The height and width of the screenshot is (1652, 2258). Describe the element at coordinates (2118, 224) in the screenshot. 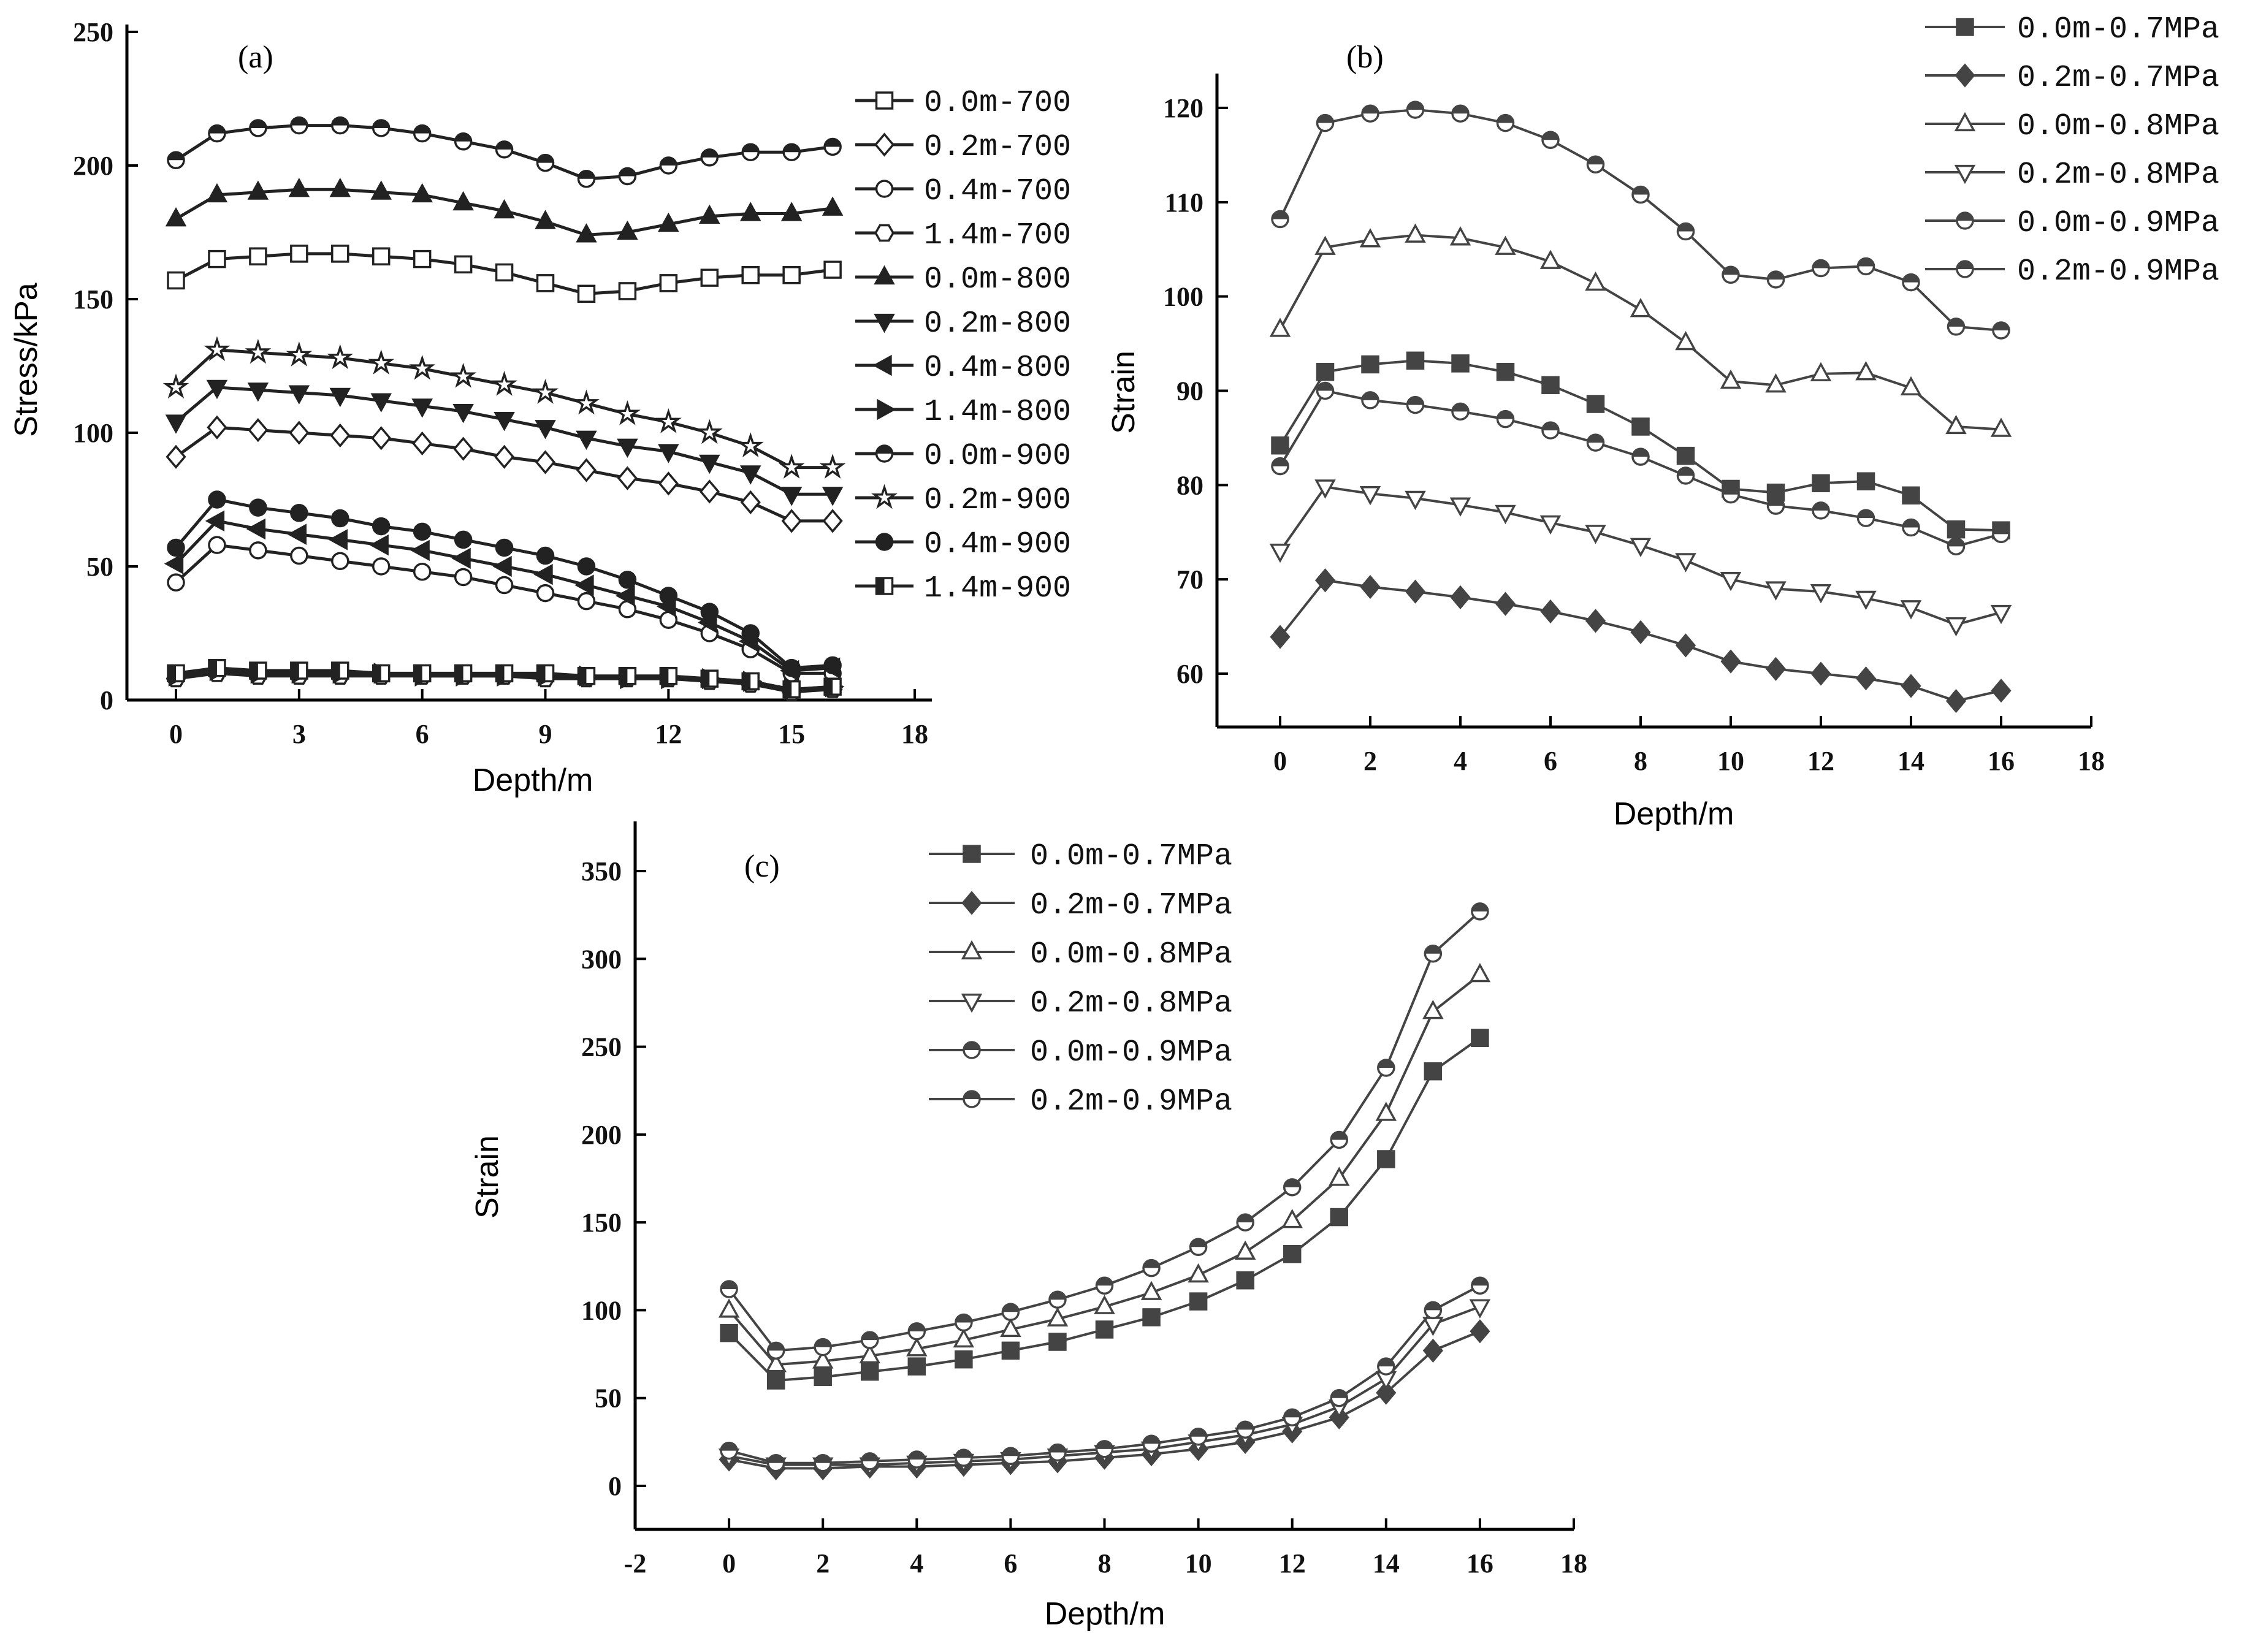

I see `legend-label: 0.0m-0.9MPa` at that location.